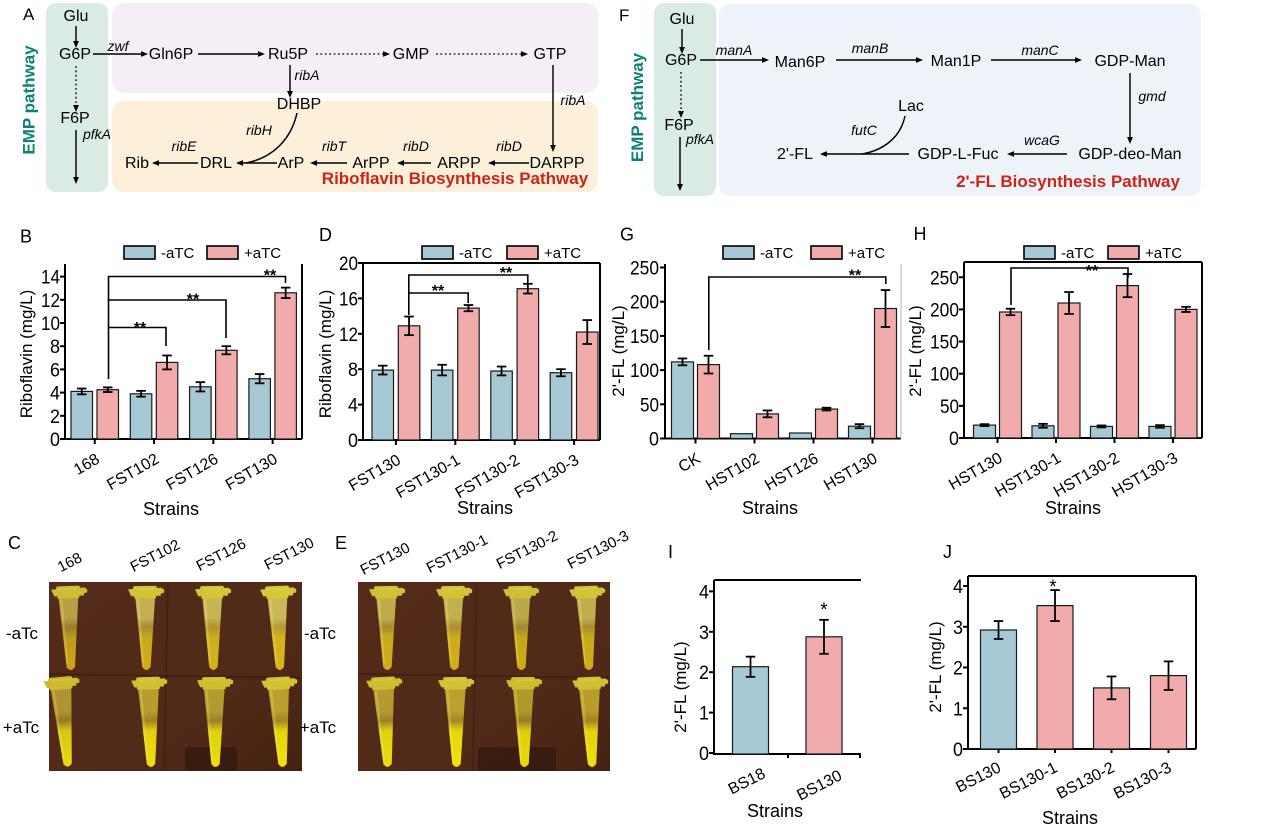 The width and height of the screenshot is (1269, 829). I want to click on svg-text: wcaG, so click(1042, 140).